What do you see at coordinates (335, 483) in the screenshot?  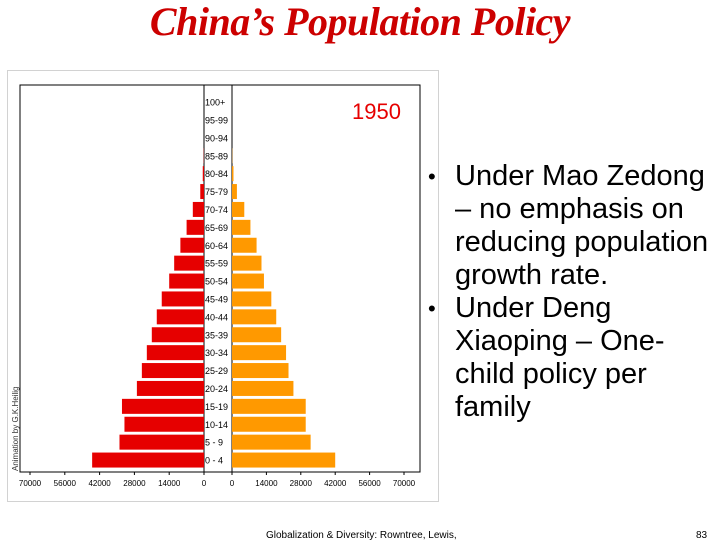 I see `right-tick-label: 42000` at bounding box center [335, 483].